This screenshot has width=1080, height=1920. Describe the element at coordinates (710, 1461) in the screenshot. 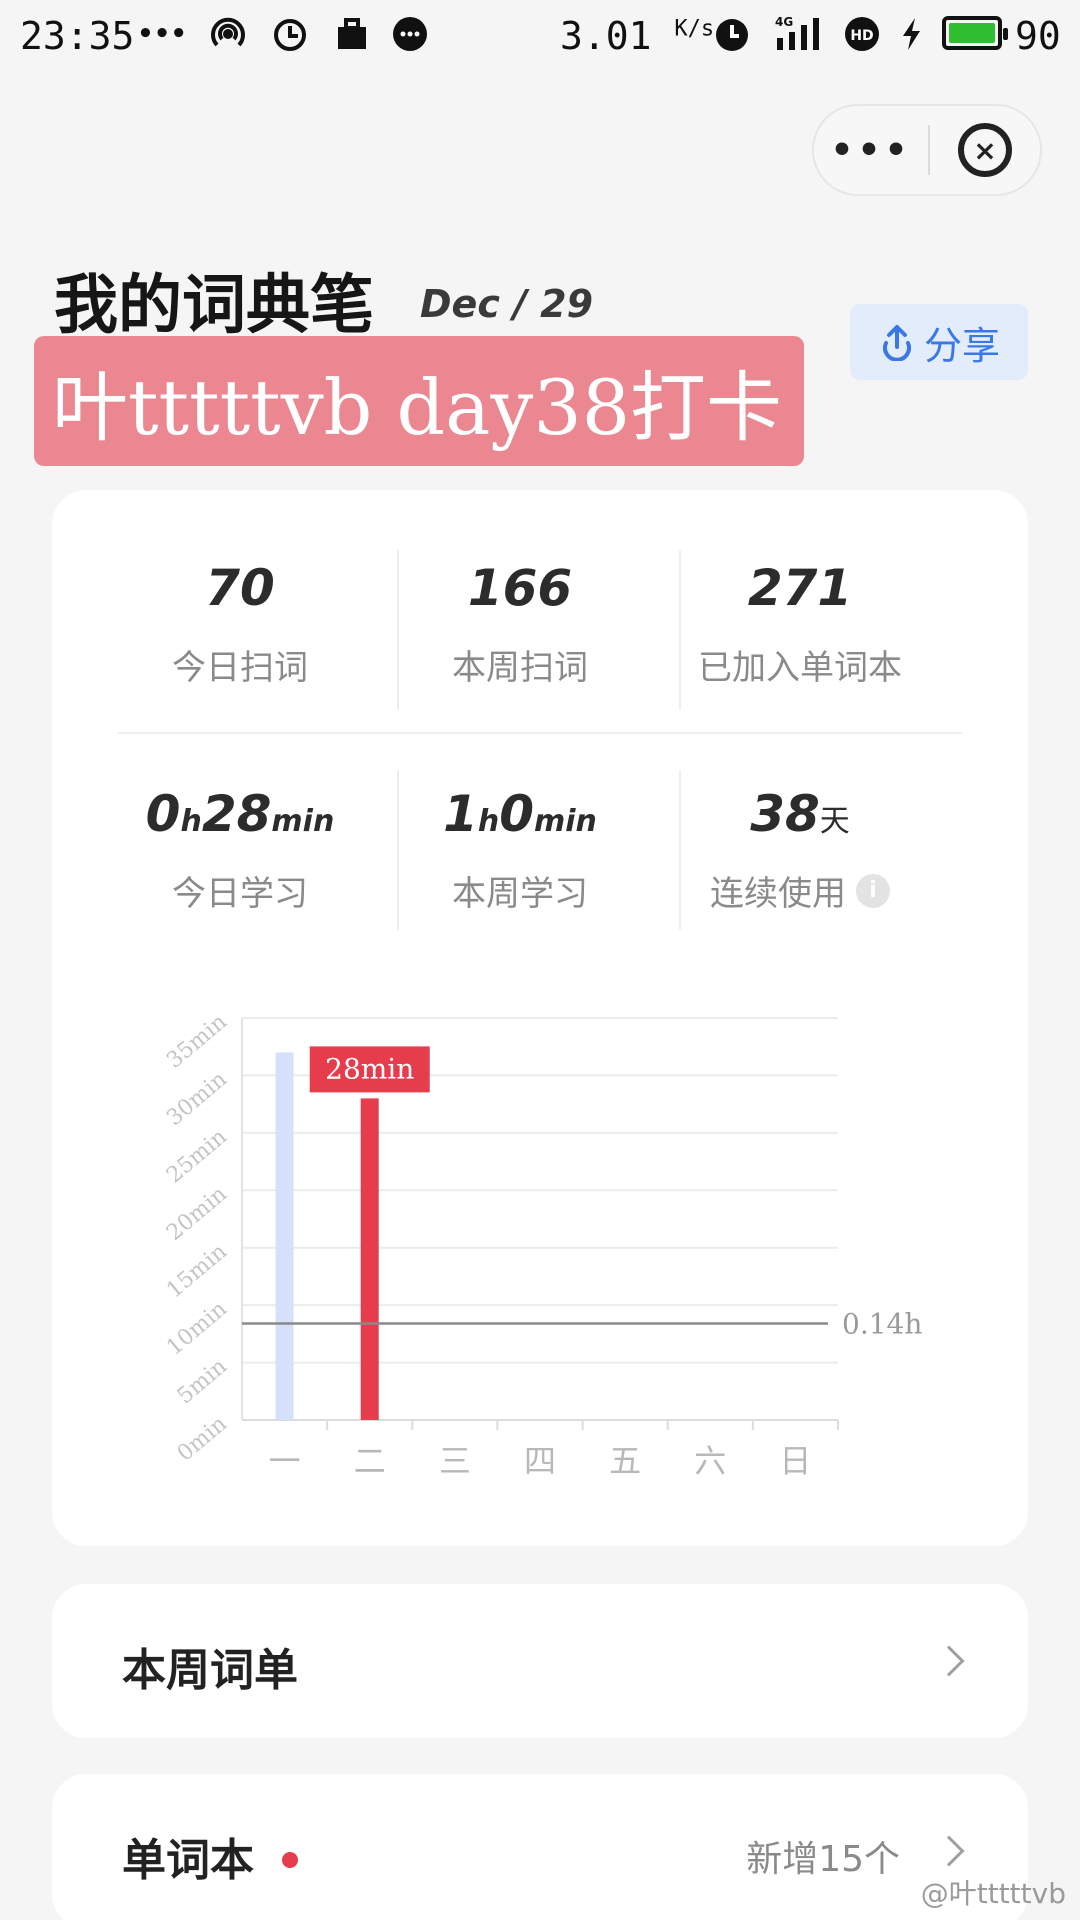

I see `x-tick-label: 六` at that location.